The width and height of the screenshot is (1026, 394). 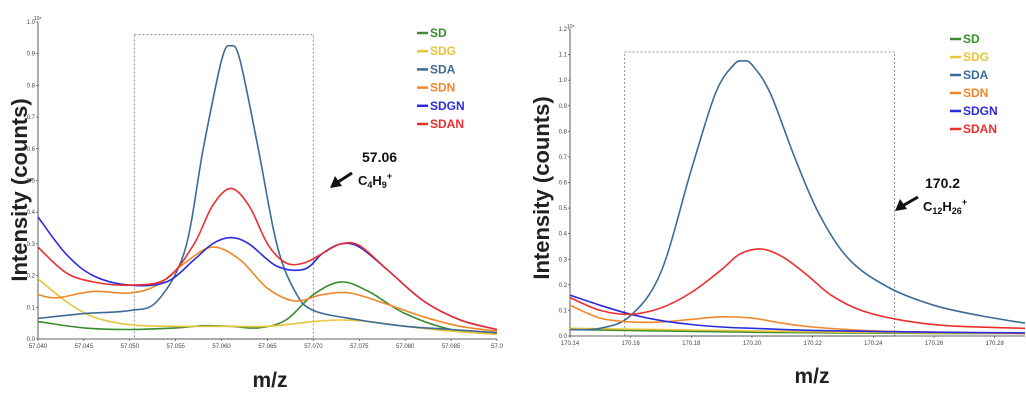 What do you see at coordinates (221, 347) in the screenshot?
I see `x-tick-label: 57.060` at bounding box center [221, 347].